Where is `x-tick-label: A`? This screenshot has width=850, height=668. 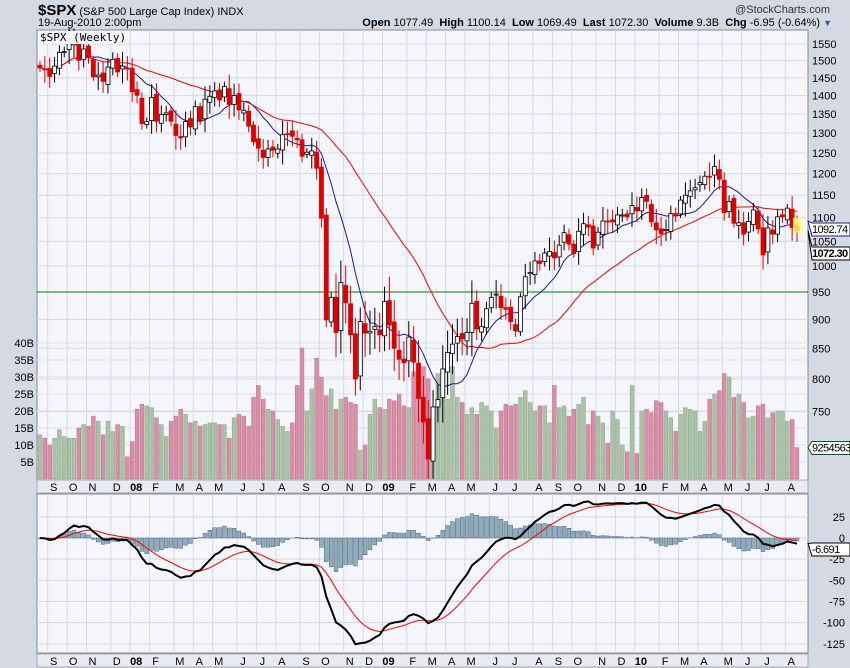
x-tick-label: A is located at coordinates (792, 488).